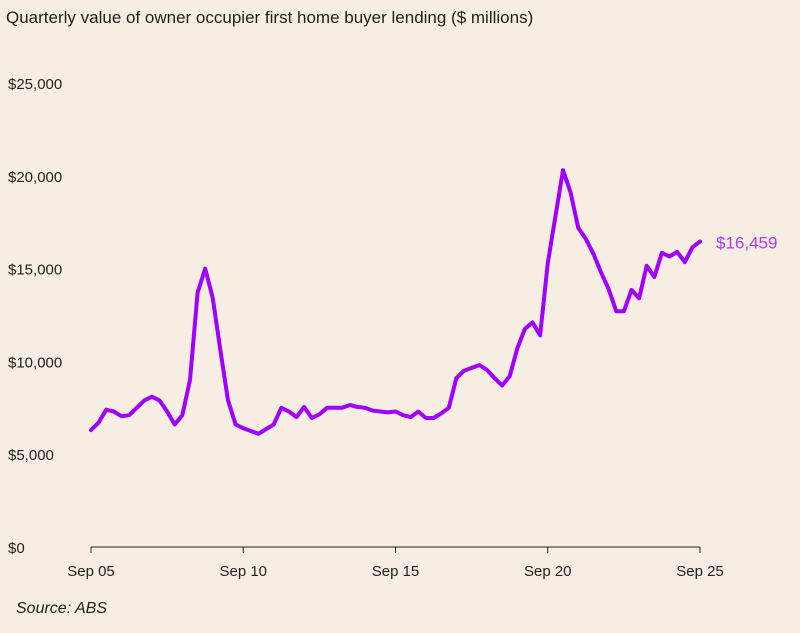 The image size is (800, 633). I want to click on x-tick-label: Sep 10, so click(243, 571).